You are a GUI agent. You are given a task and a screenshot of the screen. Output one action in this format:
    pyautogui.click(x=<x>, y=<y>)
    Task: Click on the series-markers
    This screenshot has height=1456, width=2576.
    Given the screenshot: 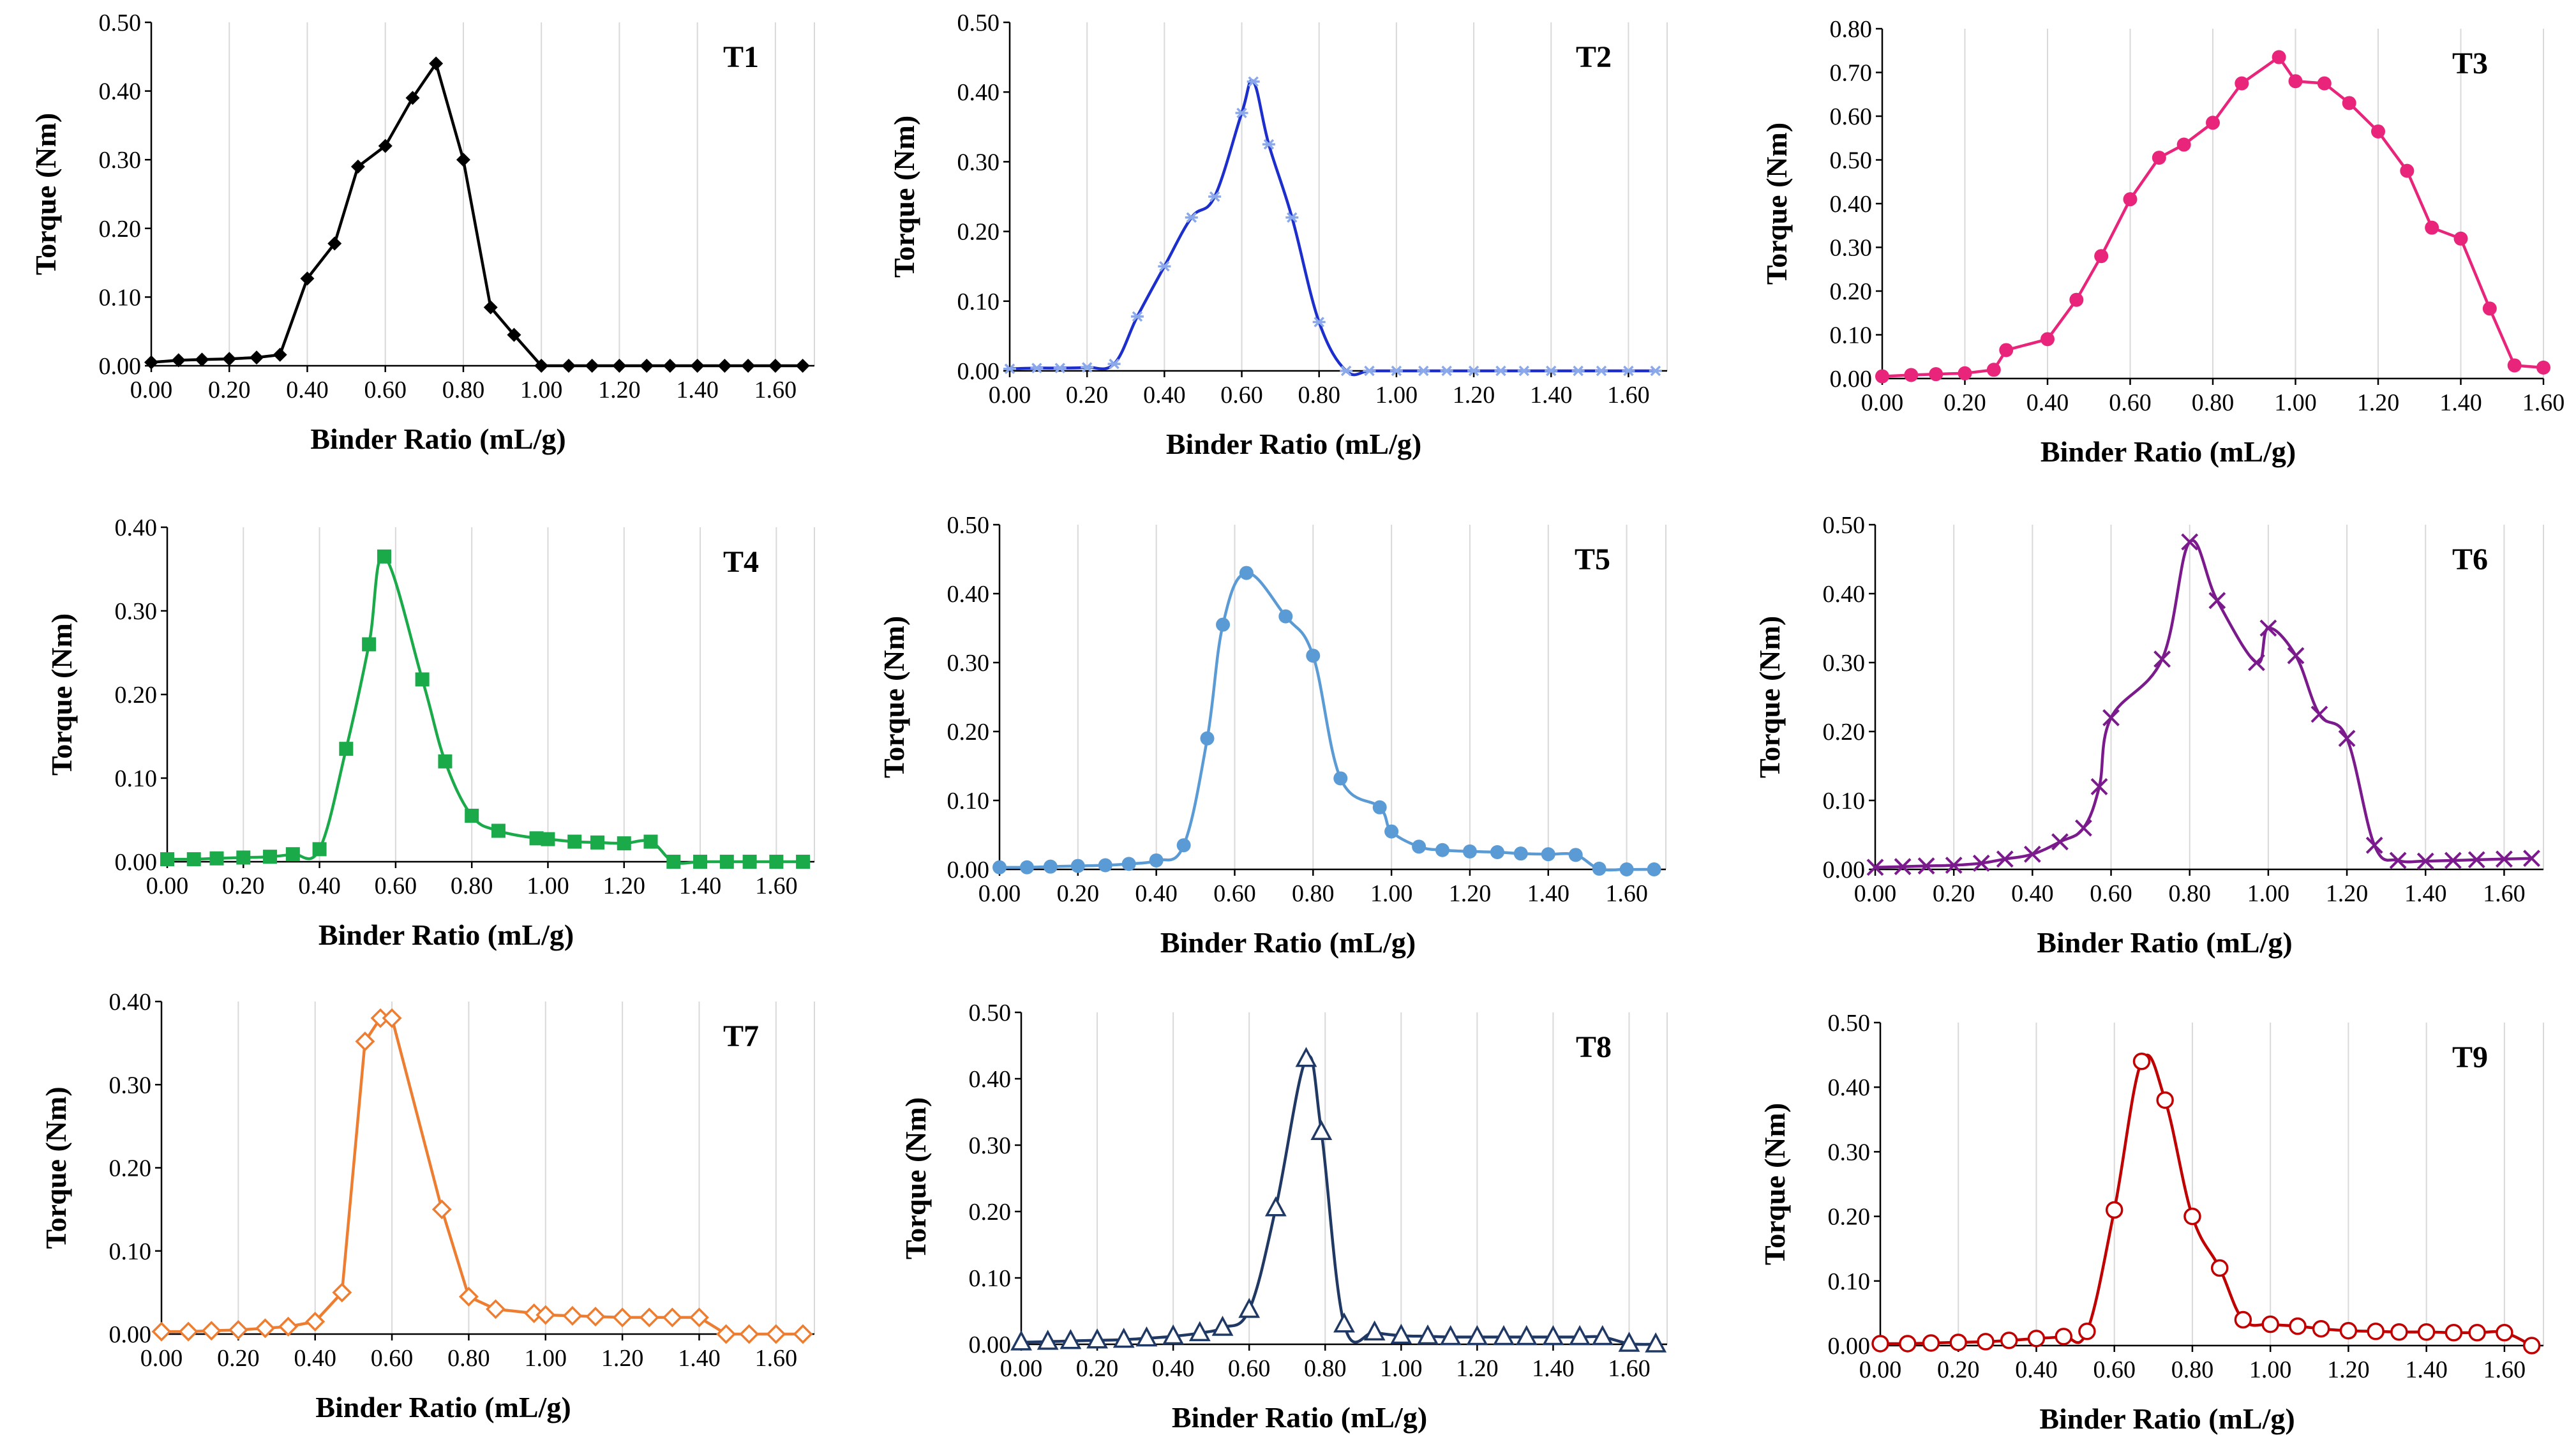 What is the action you would take?
    pyautogui.click(x=1332, y=226)
    